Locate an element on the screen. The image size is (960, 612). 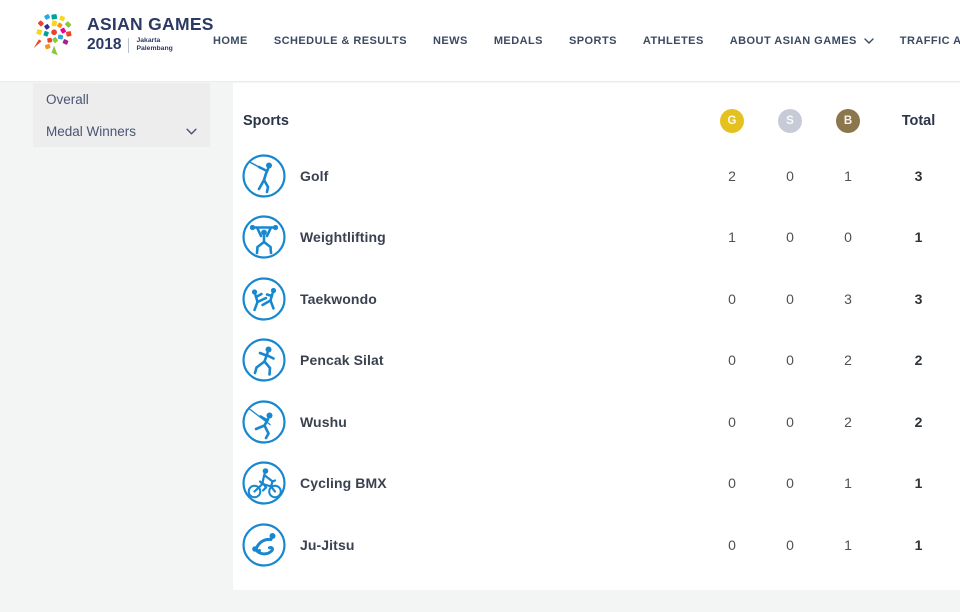
nav-item-sports: SPORTS is located at coordinates (593, 41).